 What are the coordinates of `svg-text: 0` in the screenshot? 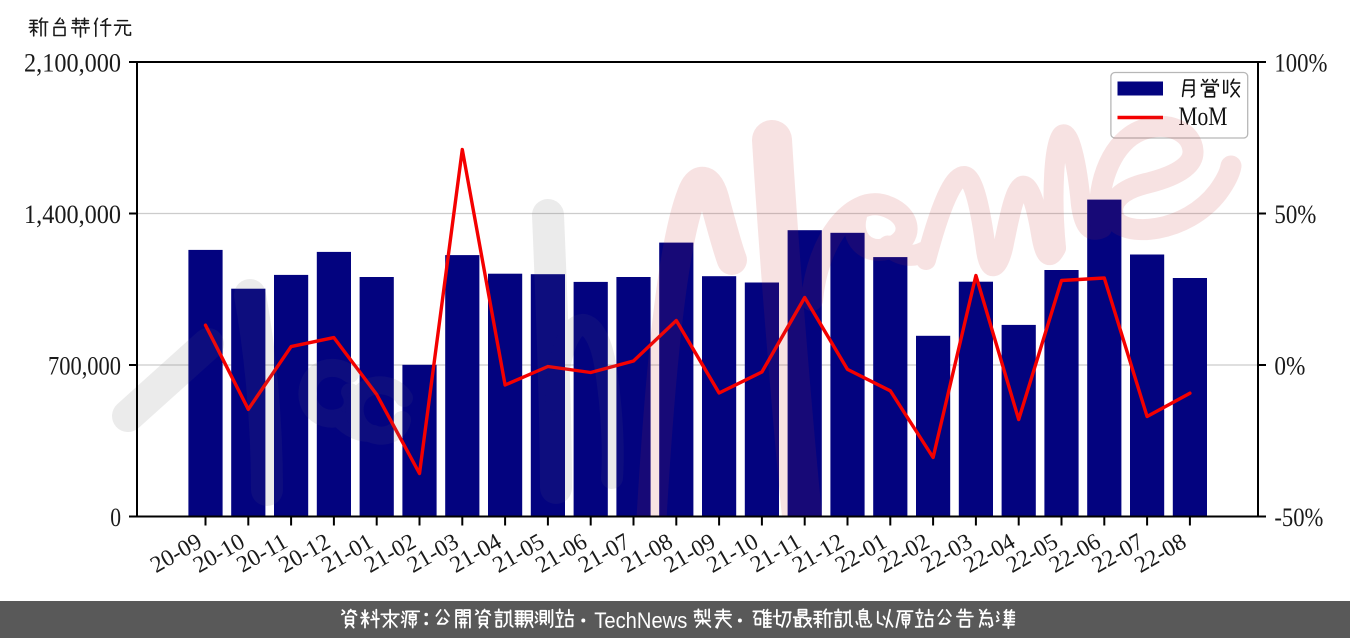 It's located at (115, 517).